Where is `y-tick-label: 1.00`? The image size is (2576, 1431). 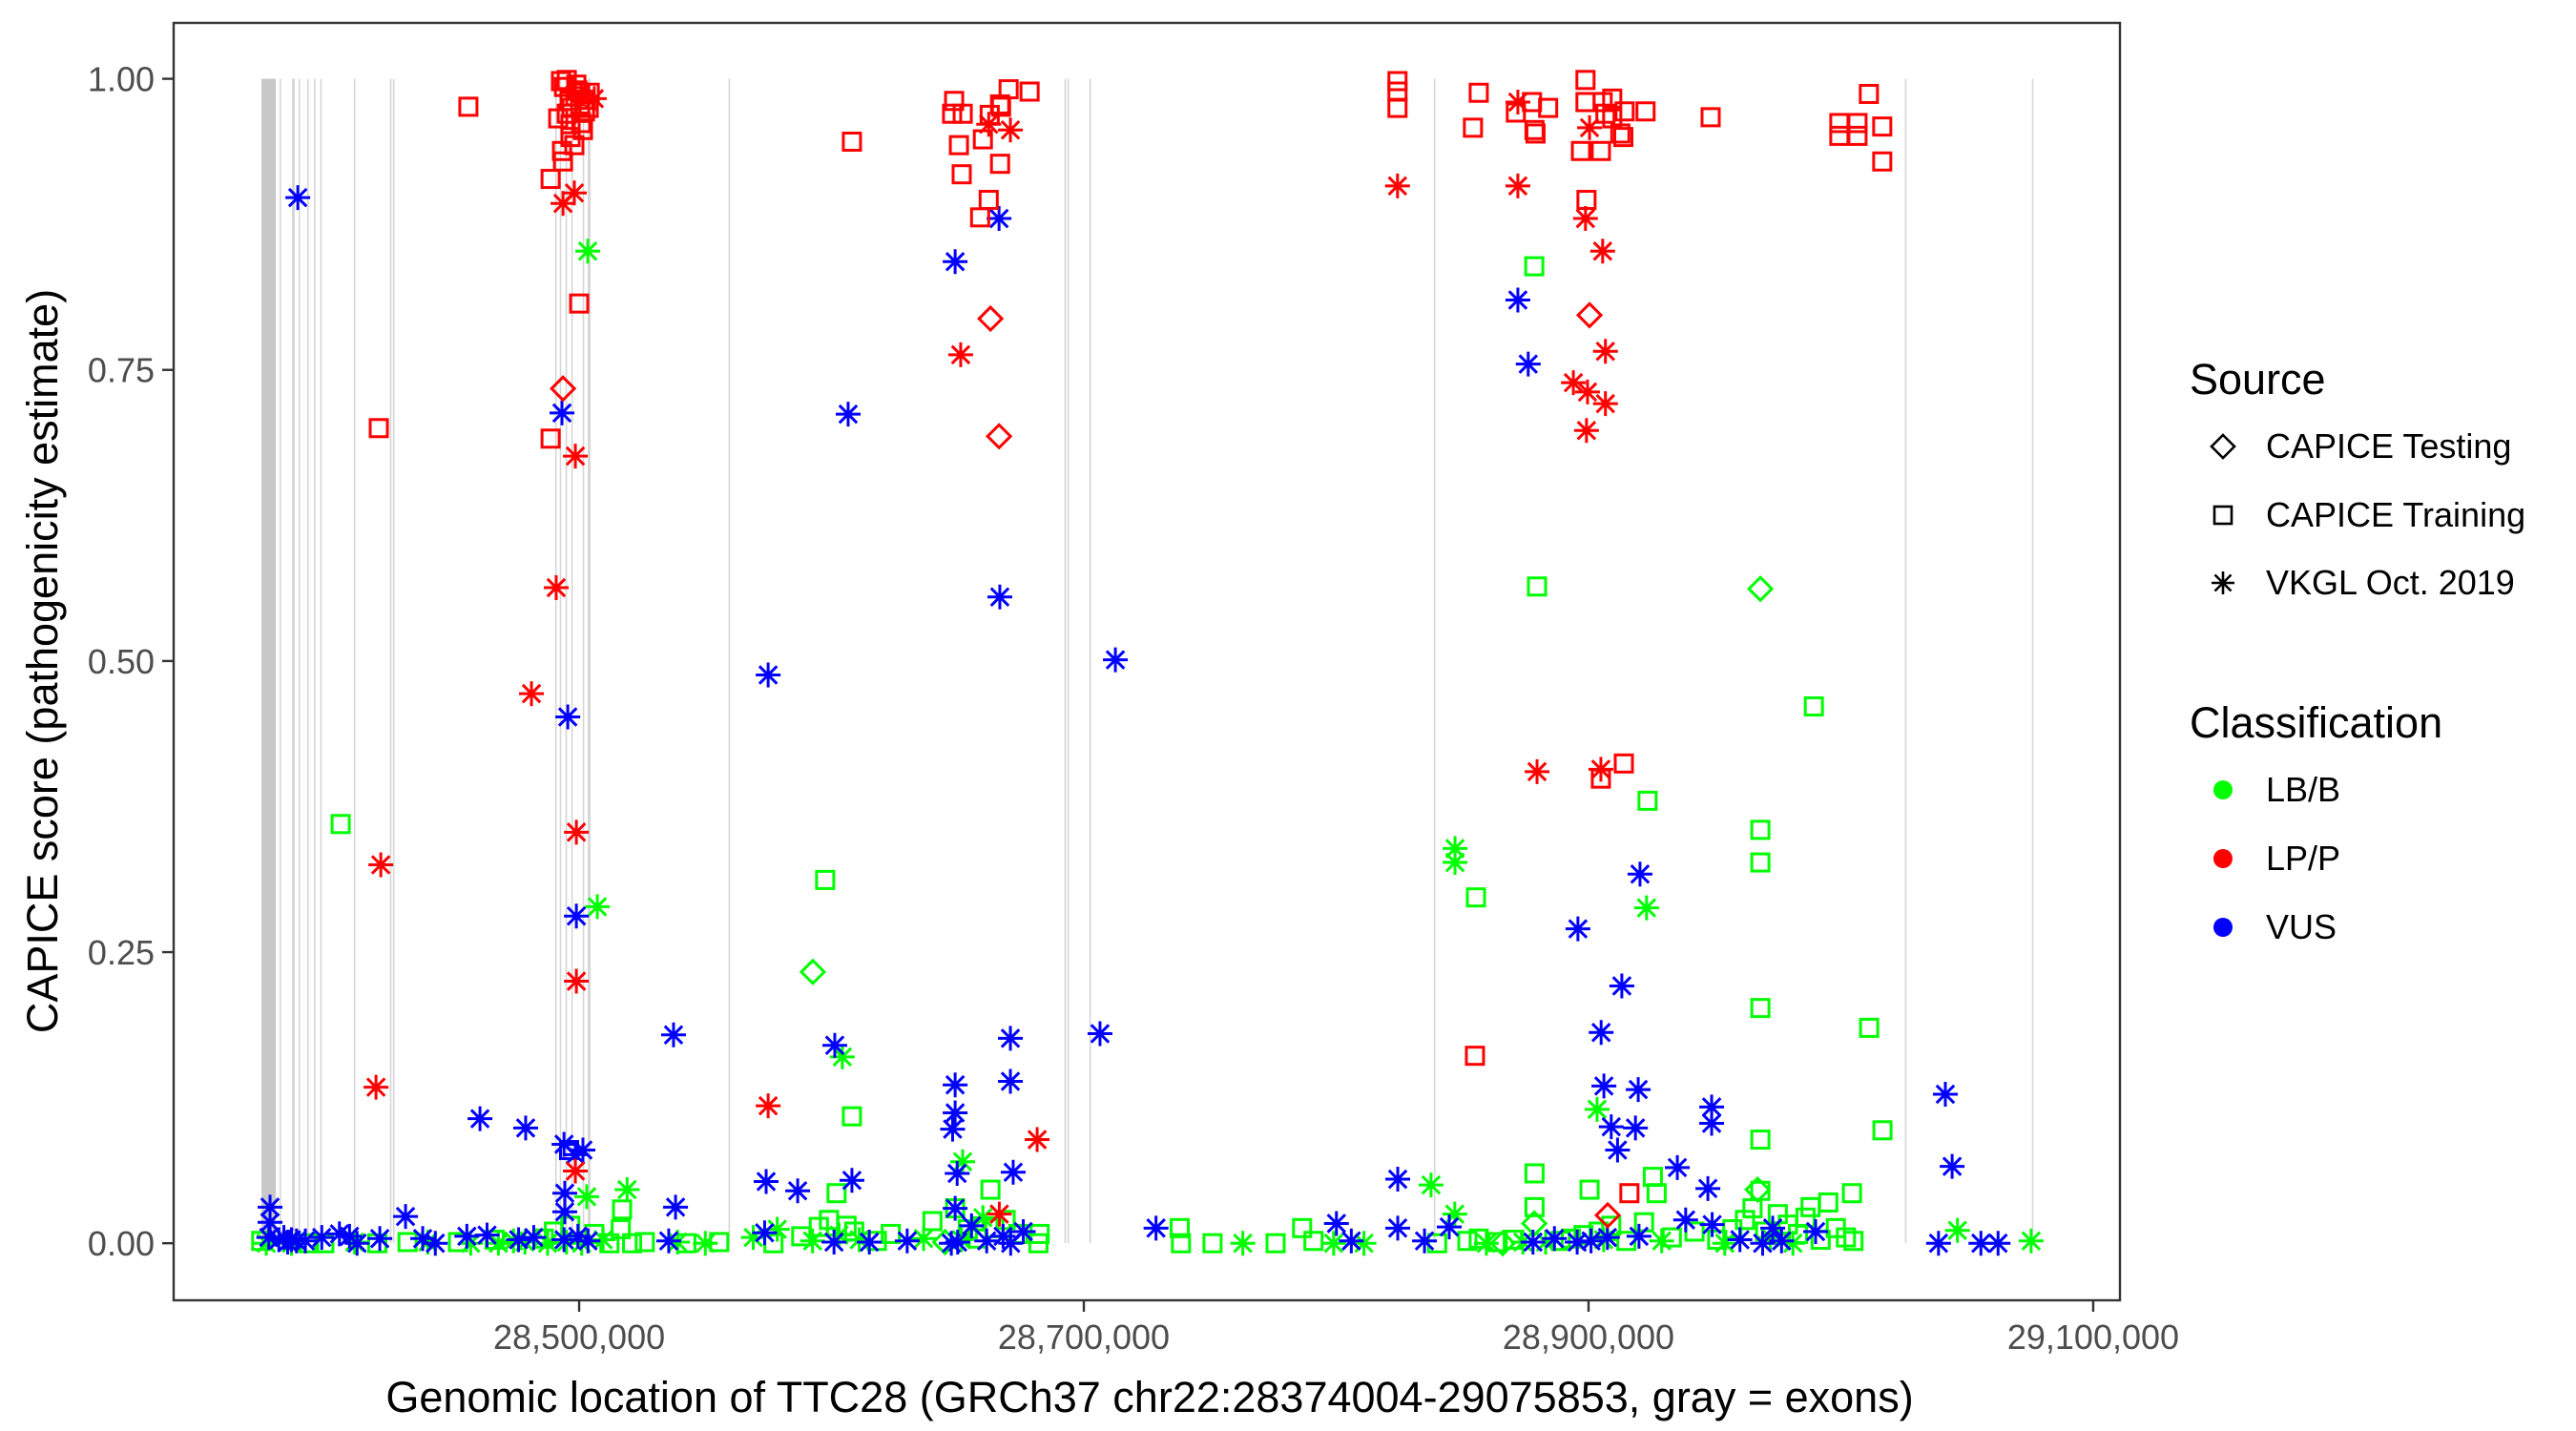
y-tick-label: 1.00 is located at coordinates (121, 79).